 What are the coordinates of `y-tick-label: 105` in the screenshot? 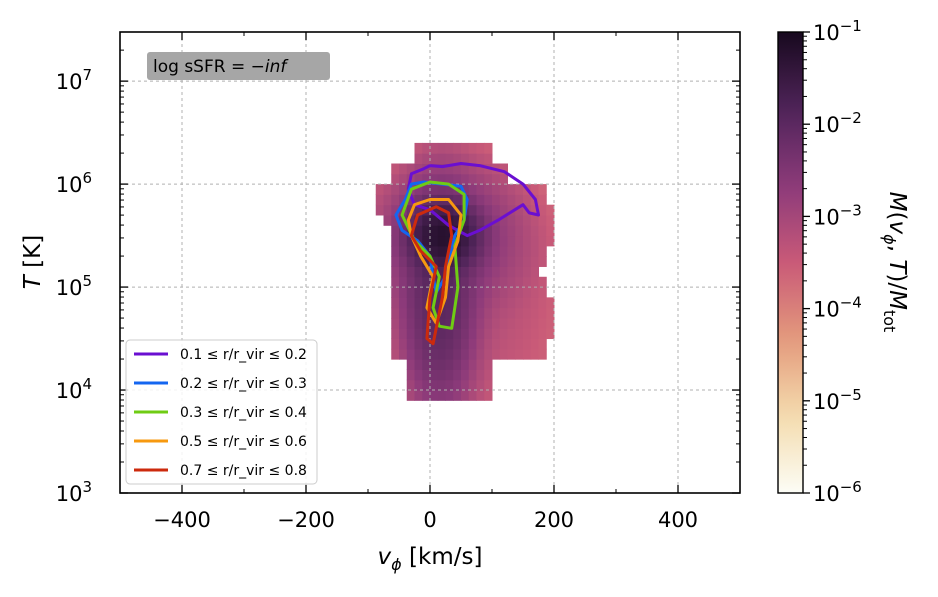 It's located at (74, 286).